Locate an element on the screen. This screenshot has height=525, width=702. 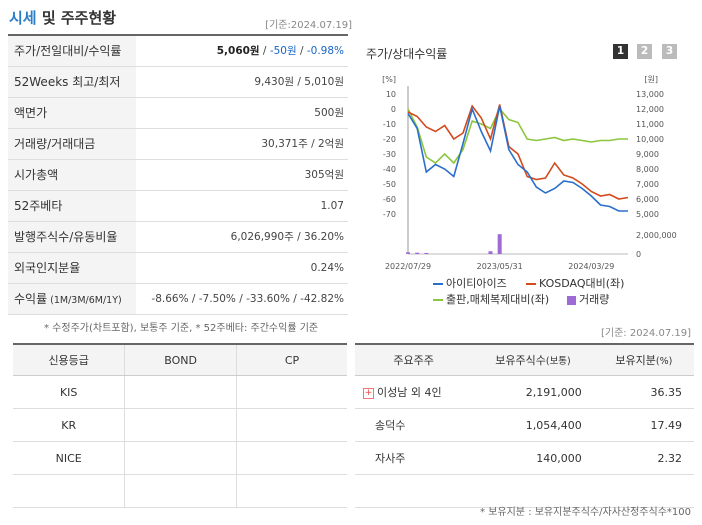
agency-cell is located at coordinates (69, 491).